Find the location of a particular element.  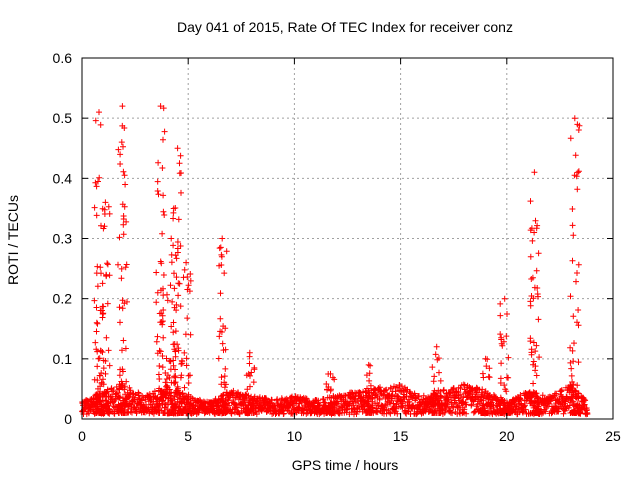

x-tick-label: 5 is located at coordinates (188, 436).